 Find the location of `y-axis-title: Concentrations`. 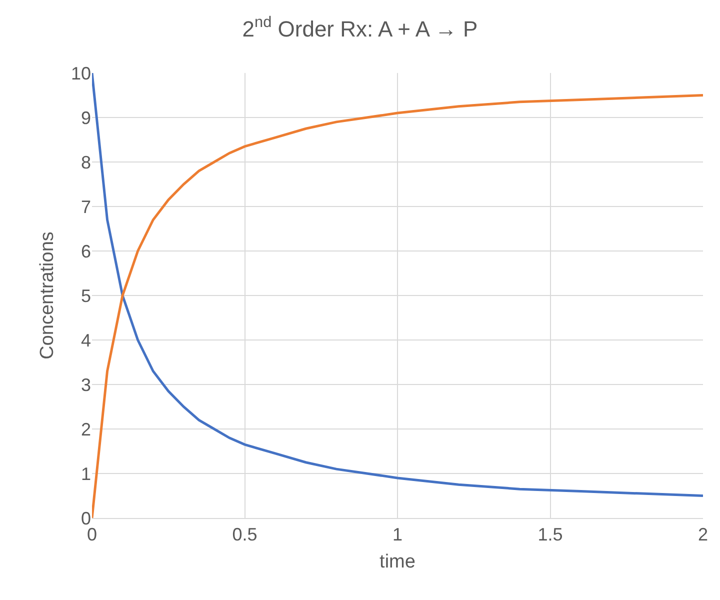

y-axis-title: Concentrations is located at coordinates (47, 296).